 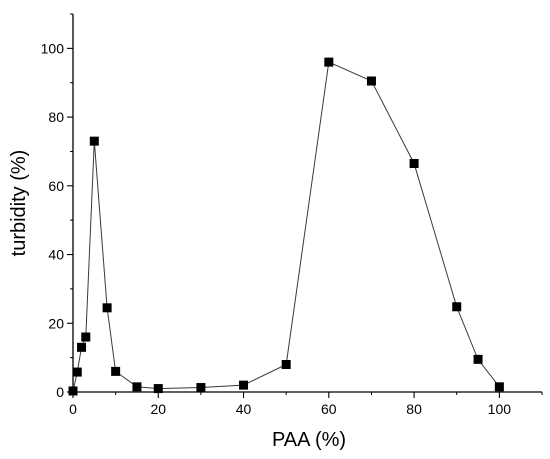 I want to click on x-tick-label: 20, so click(x=158, y=409).